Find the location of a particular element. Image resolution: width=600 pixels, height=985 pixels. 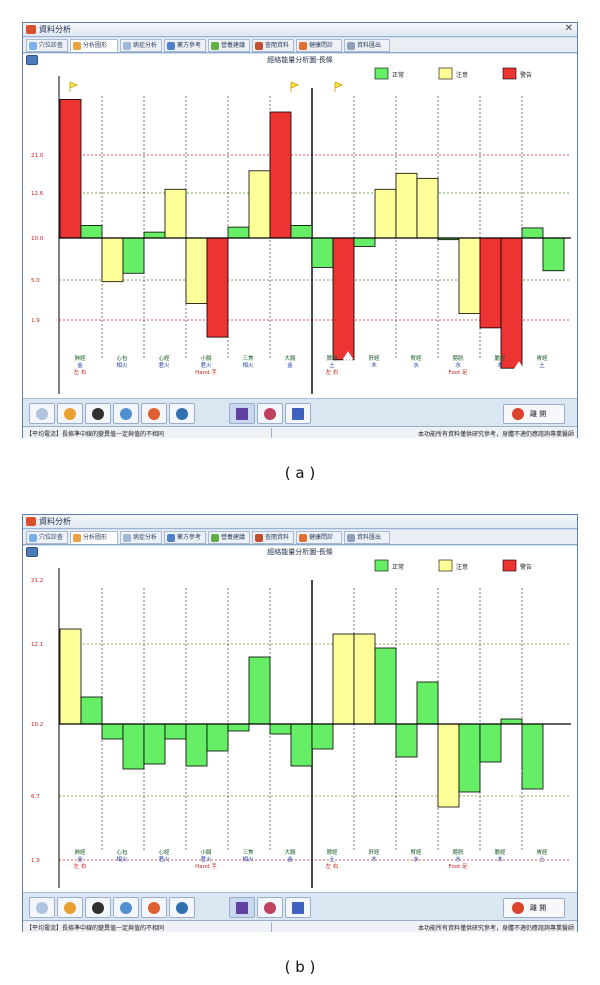

meridian-label: 小腸 is located at coordinates (206, 852).